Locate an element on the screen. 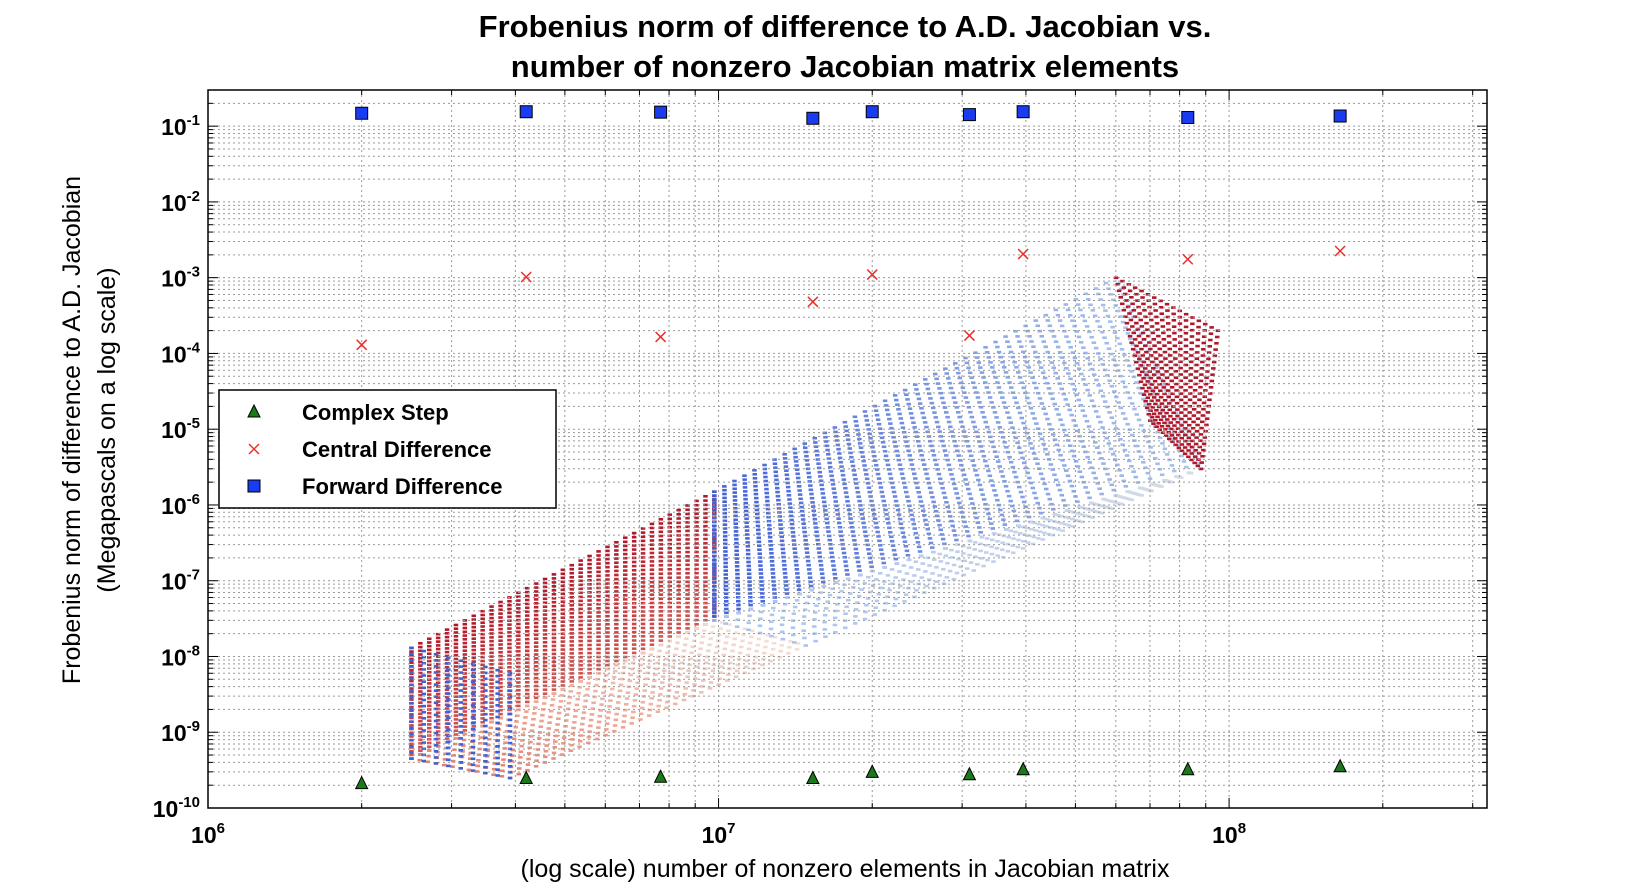  cube-face-blue is located at coordinates (958, 449).